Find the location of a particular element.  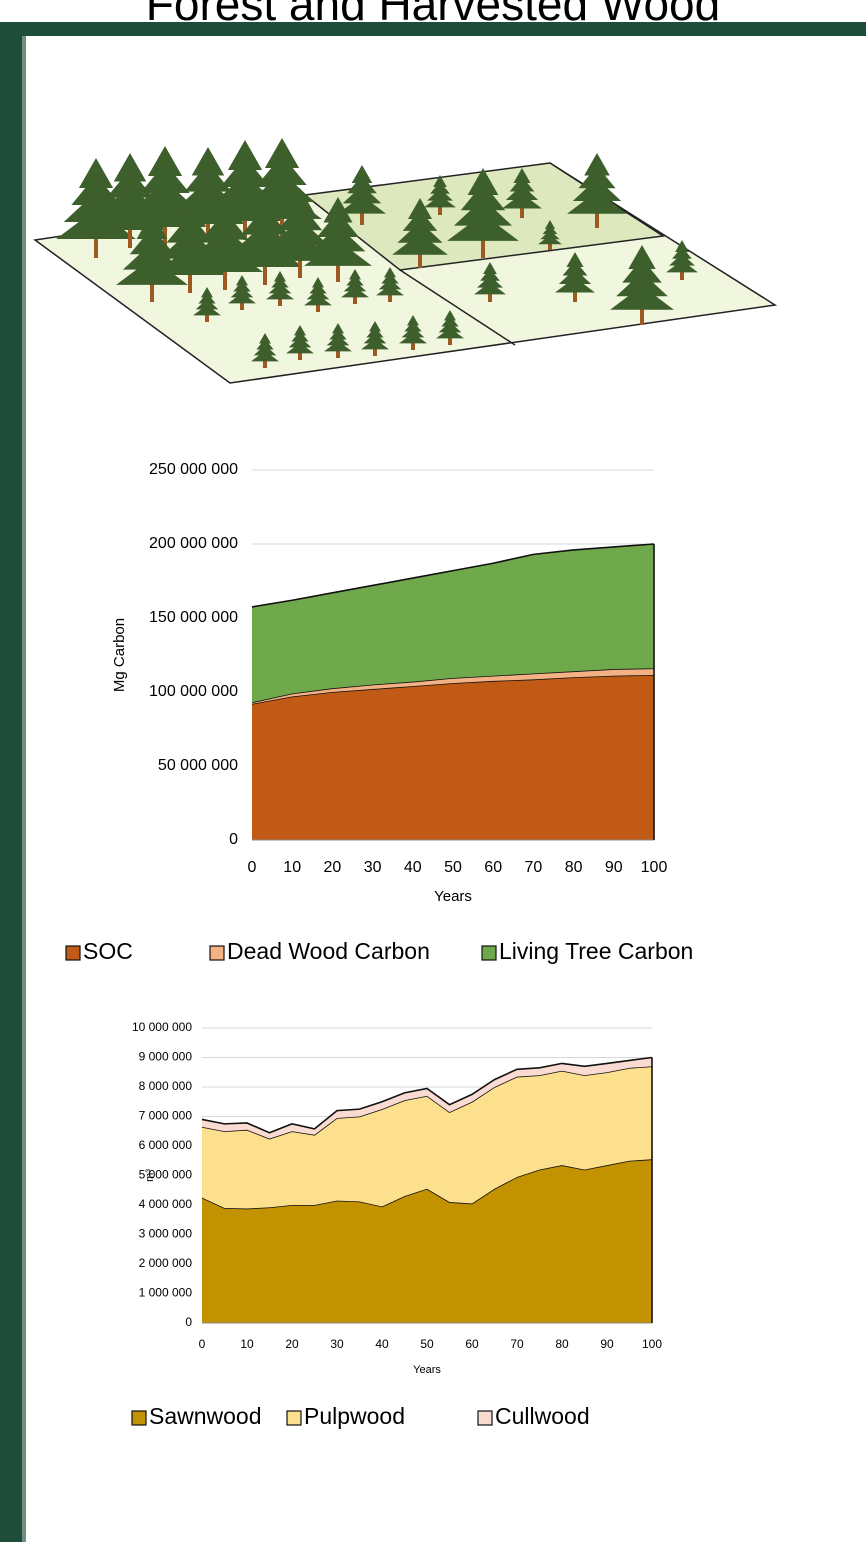

y-tick-label: 0 is located at coordinates (233, 839).